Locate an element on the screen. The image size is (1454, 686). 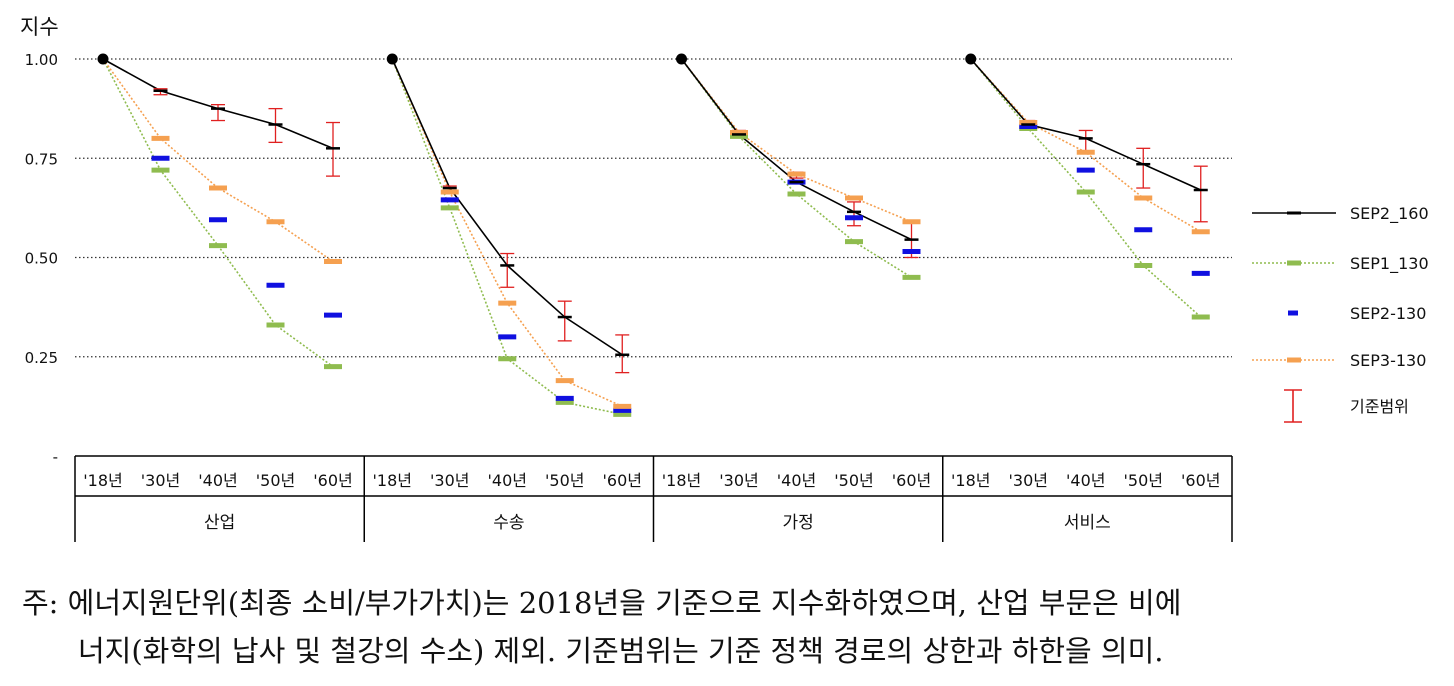
group-label: 가정 is located at coordinates (797, 523).